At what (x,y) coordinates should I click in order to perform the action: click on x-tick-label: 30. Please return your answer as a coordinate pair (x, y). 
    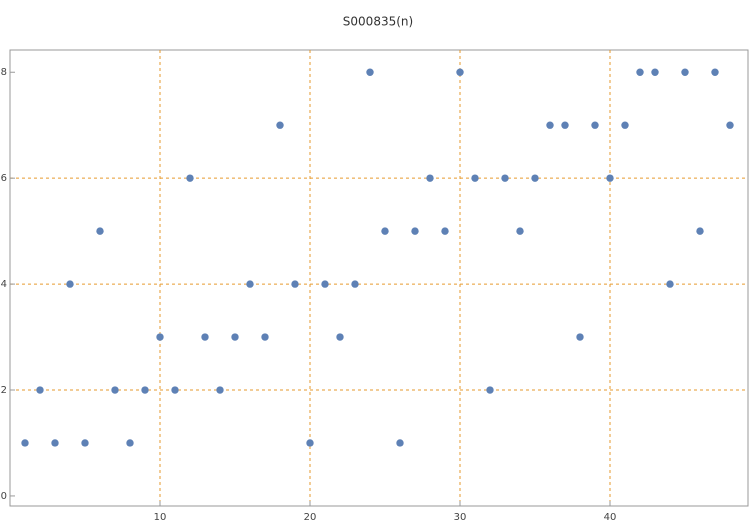
    Looking at the image, I should click on (460, 517).